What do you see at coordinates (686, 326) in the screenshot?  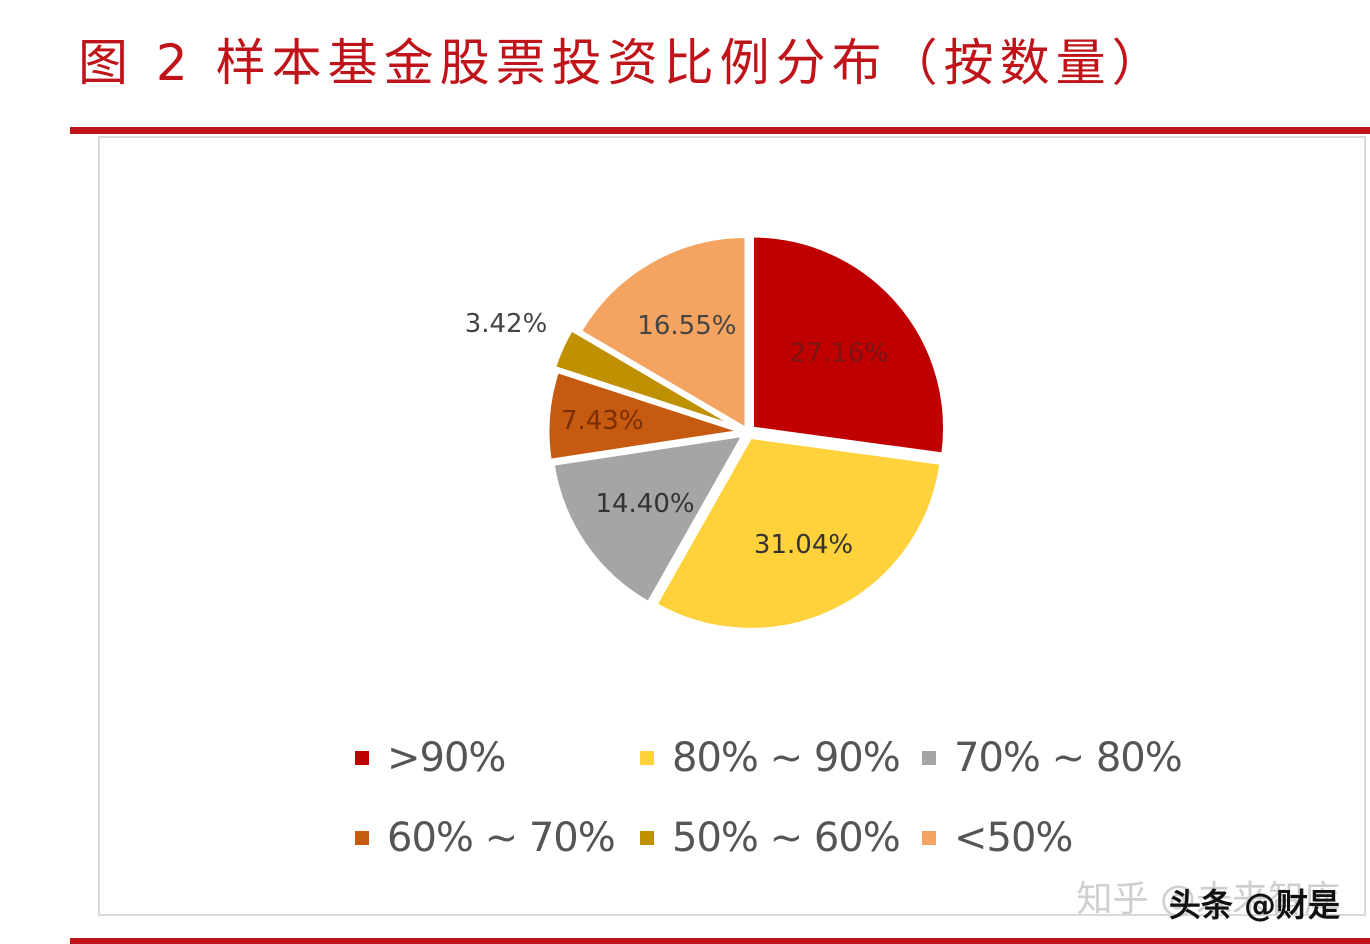 I see `data-label-lt50: 16.55%` at bounding box center [686, 326].